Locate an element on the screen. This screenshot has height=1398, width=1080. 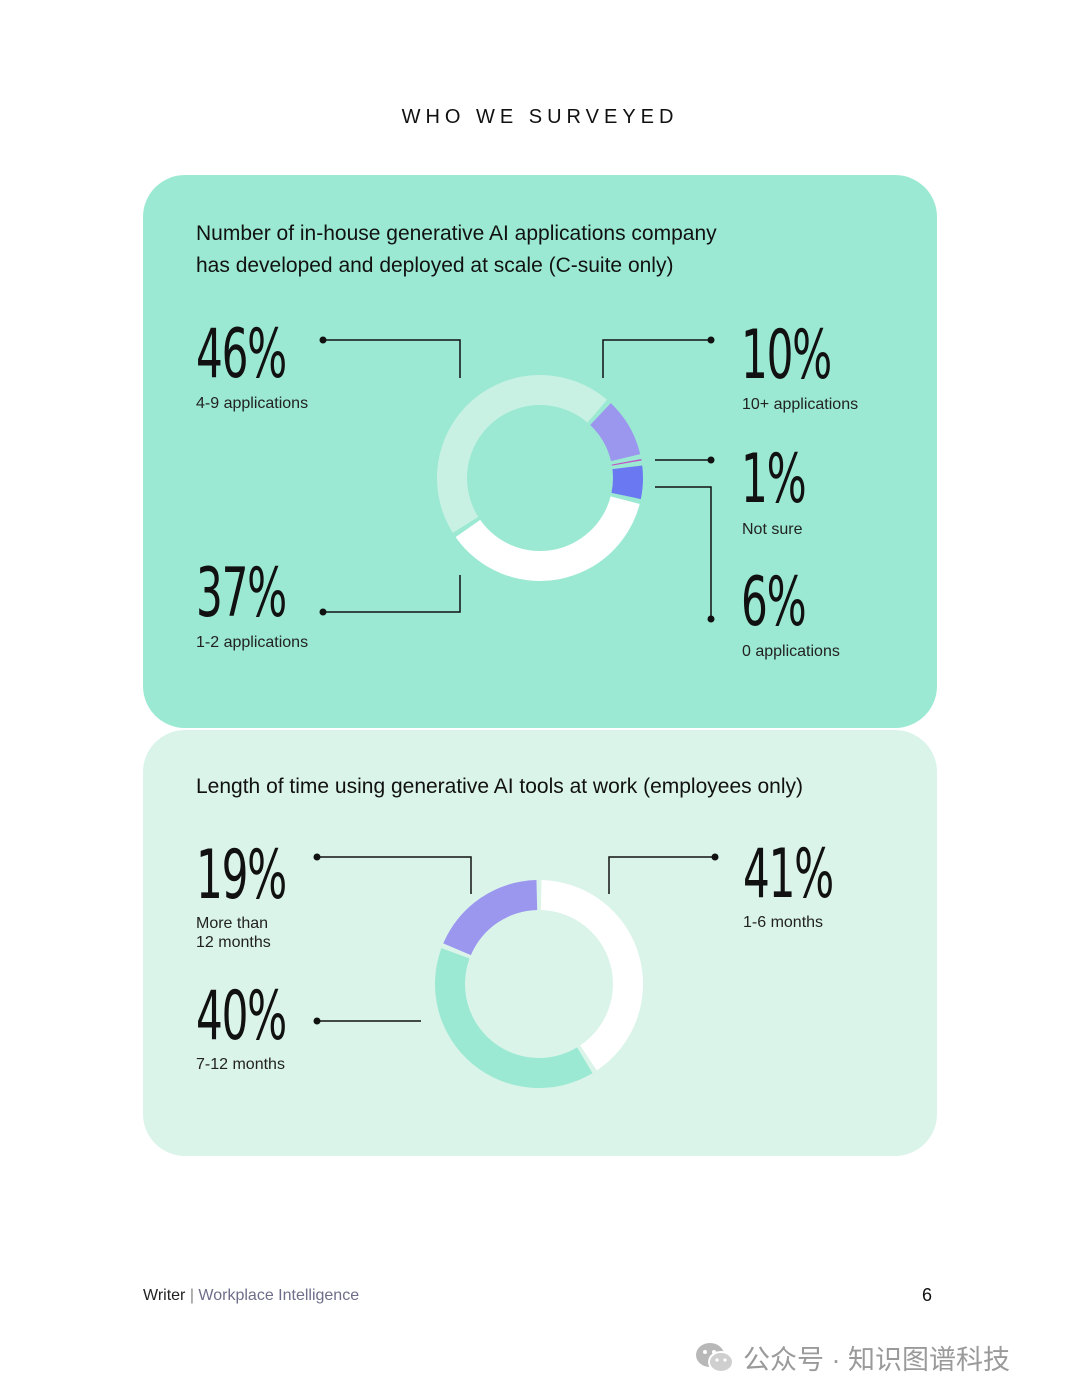
footer-brand: Writer | Workplace Intelligence is located at coordinates (251, 1296).